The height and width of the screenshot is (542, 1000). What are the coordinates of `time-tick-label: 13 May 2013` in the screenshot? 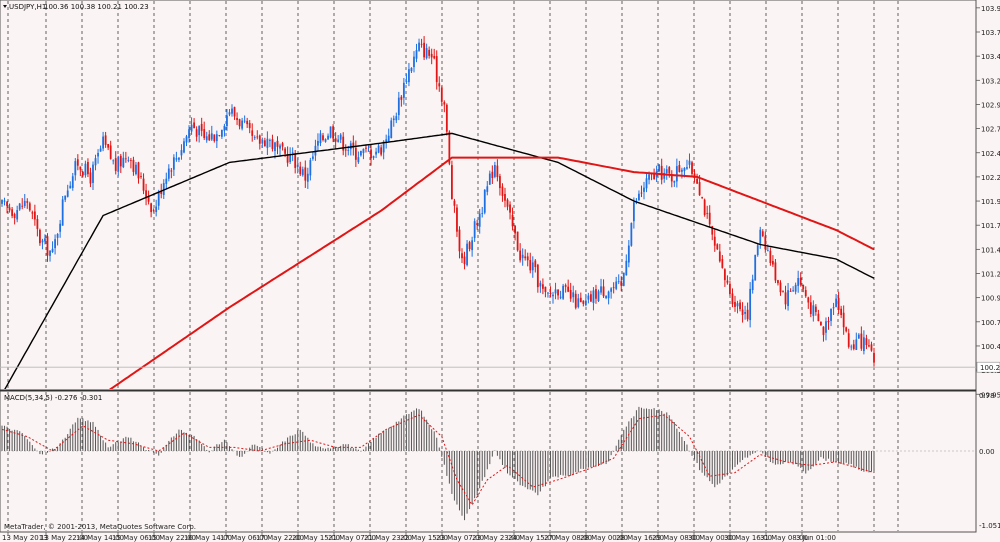 It's located at (25, 538).